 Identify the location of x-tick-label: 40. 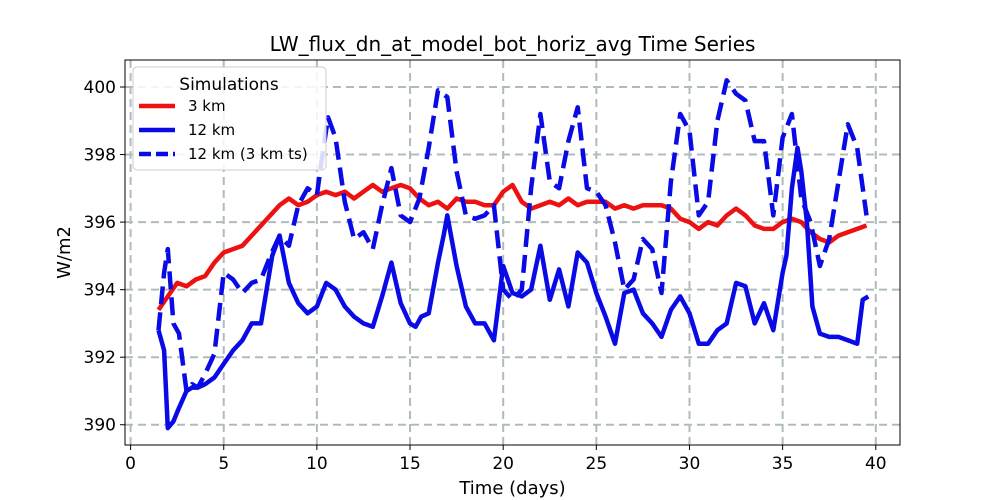
(876, 464).